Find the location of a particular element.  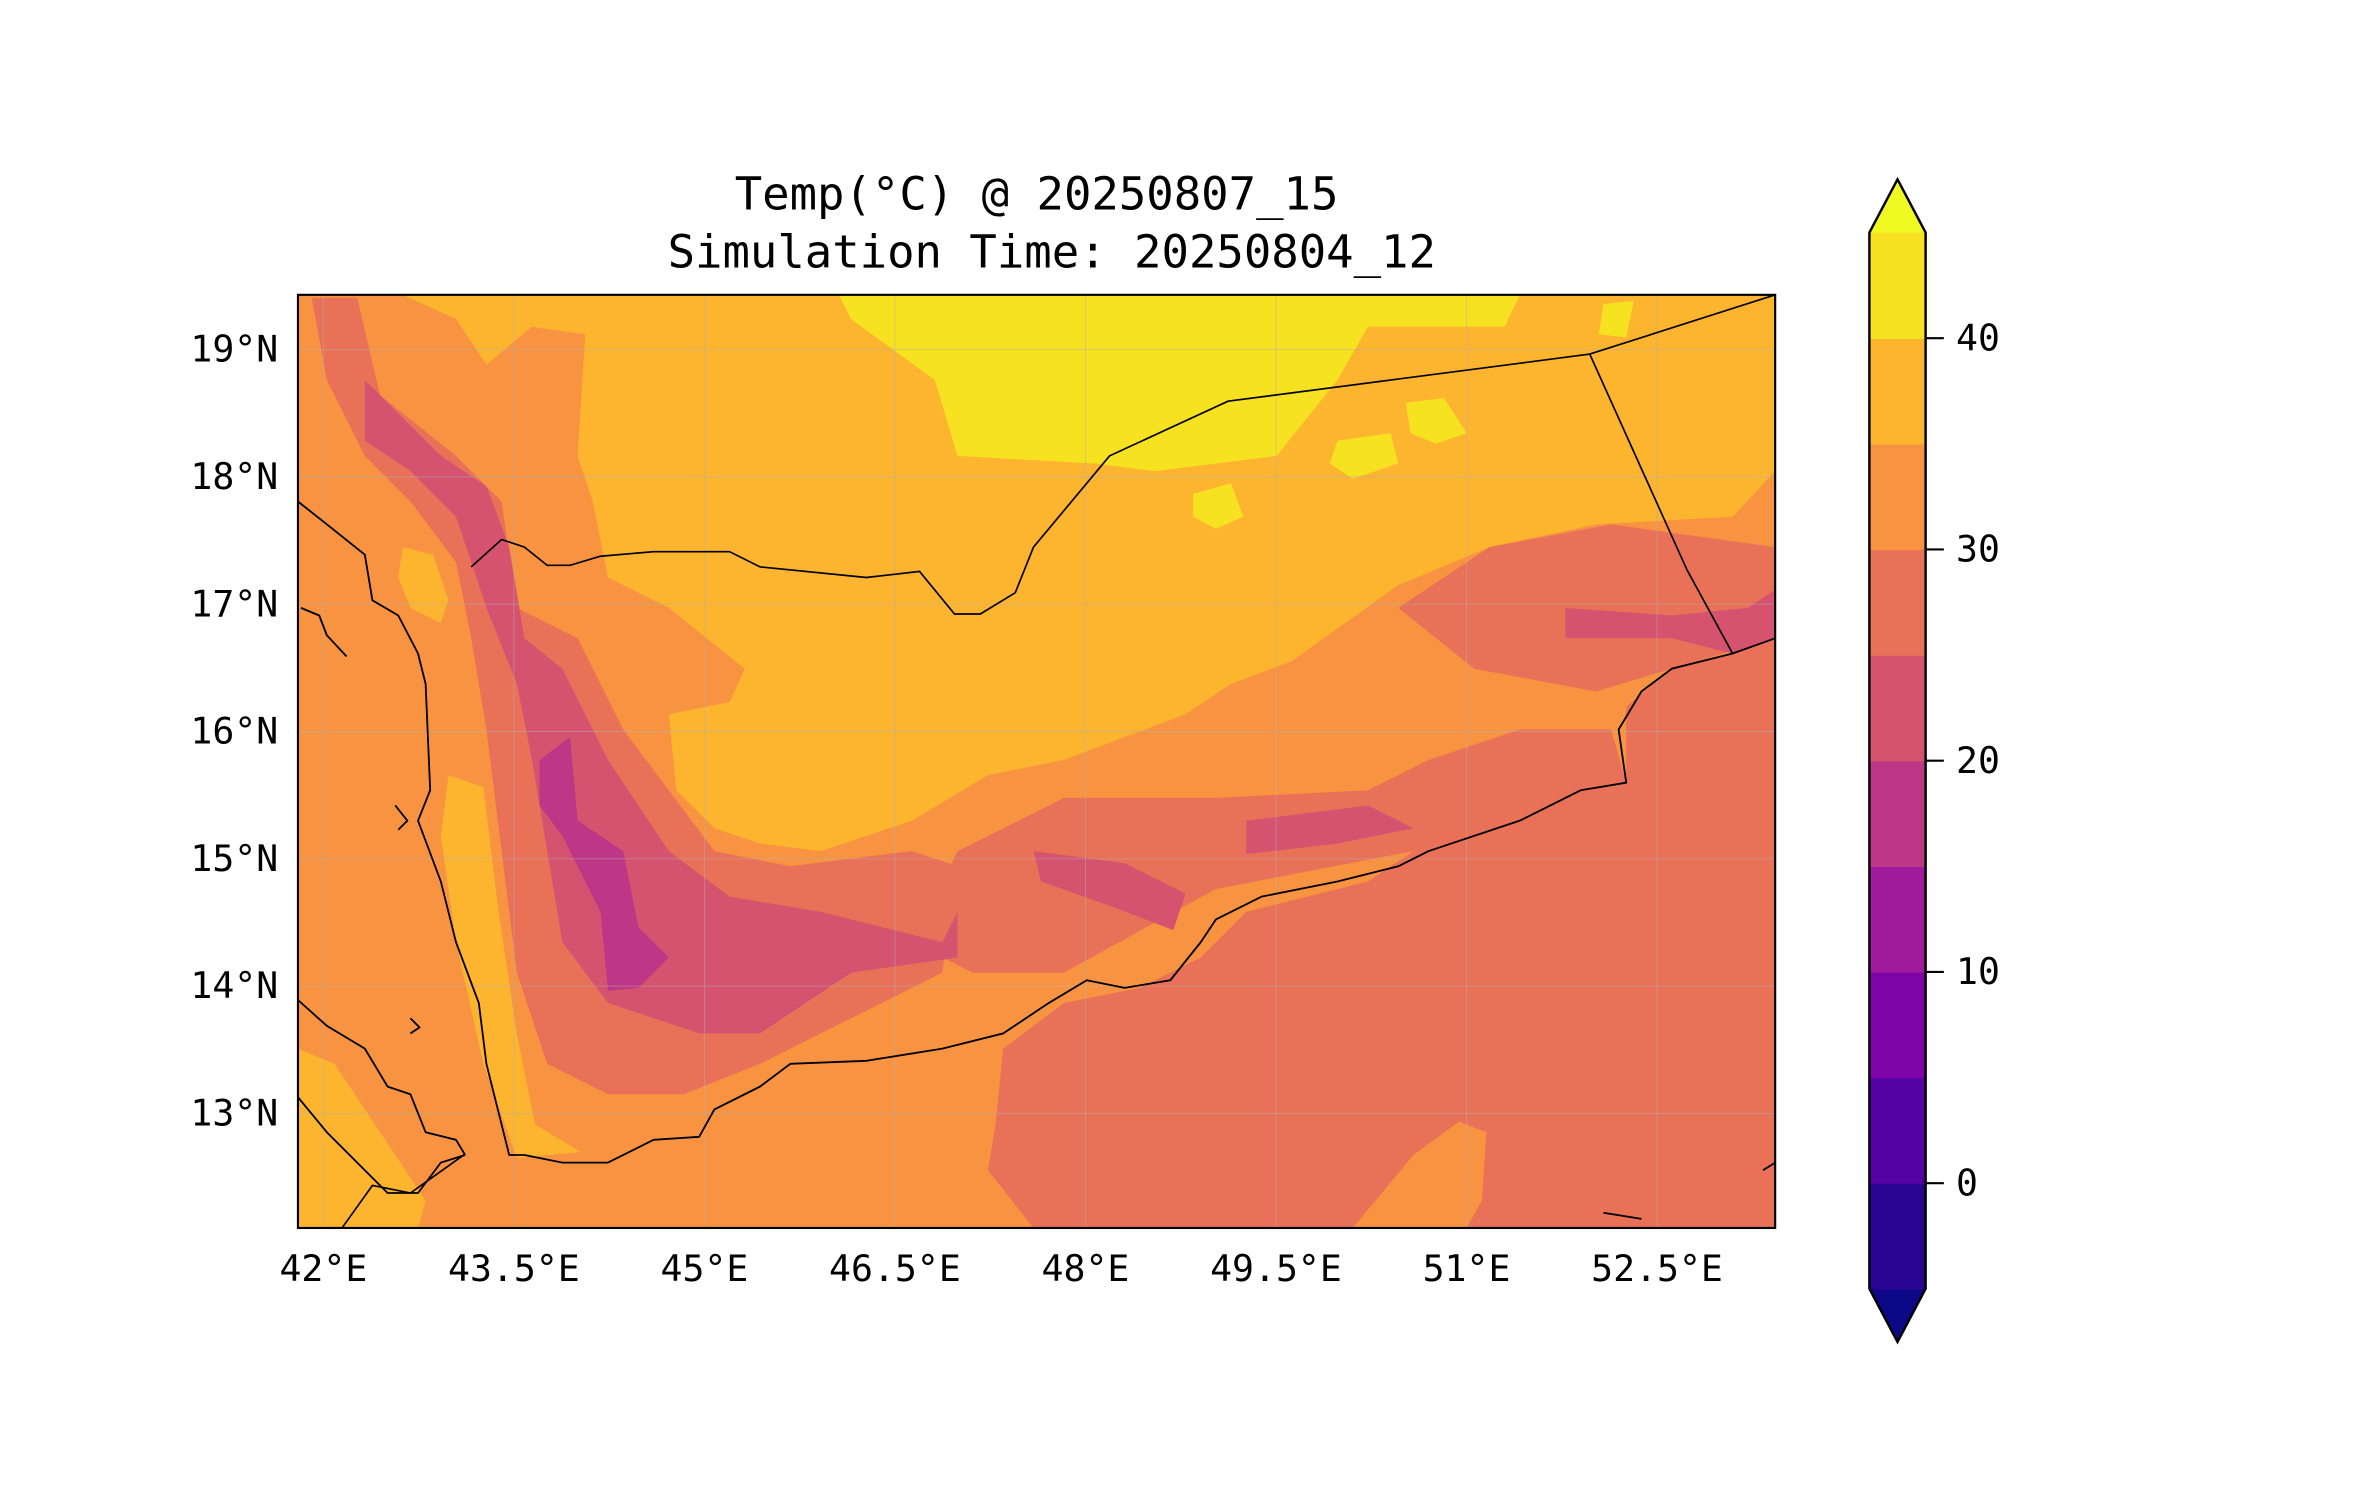

border-saudi-yemen is located at coordinates (1123, 454).